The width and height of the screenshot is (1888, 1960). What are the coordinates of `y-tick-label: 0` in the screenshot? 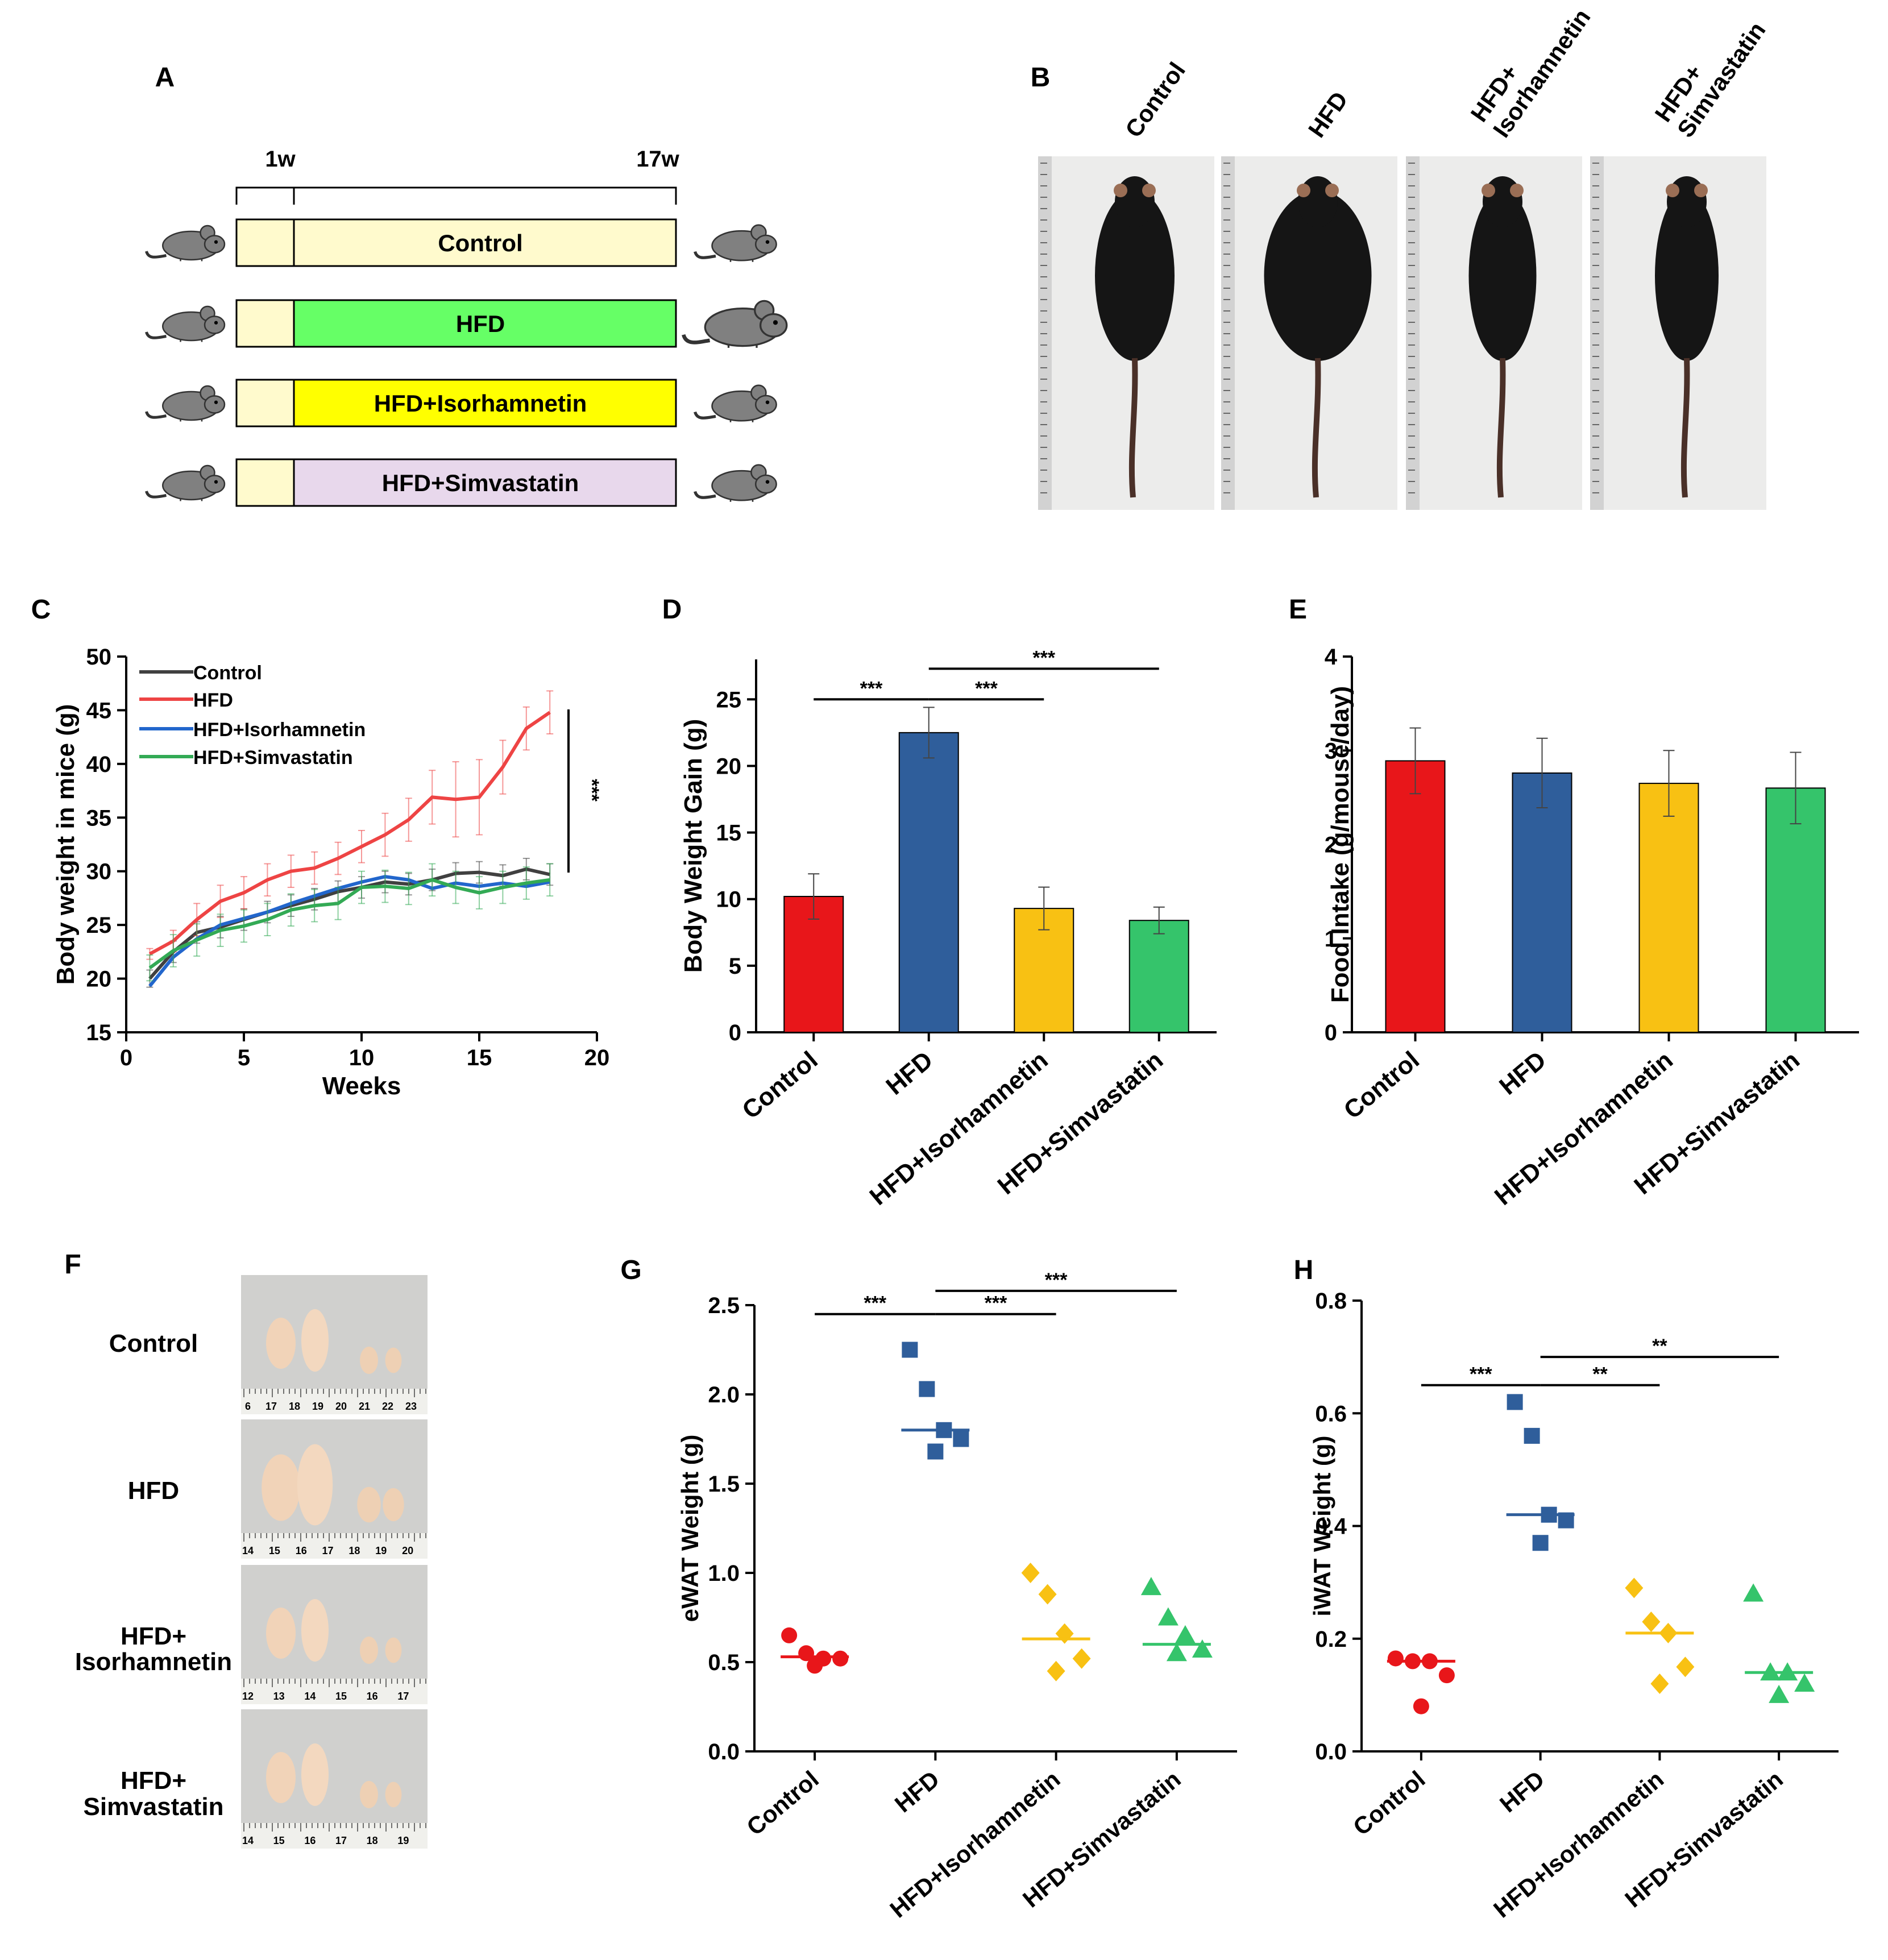 It's located at (735, 1032).